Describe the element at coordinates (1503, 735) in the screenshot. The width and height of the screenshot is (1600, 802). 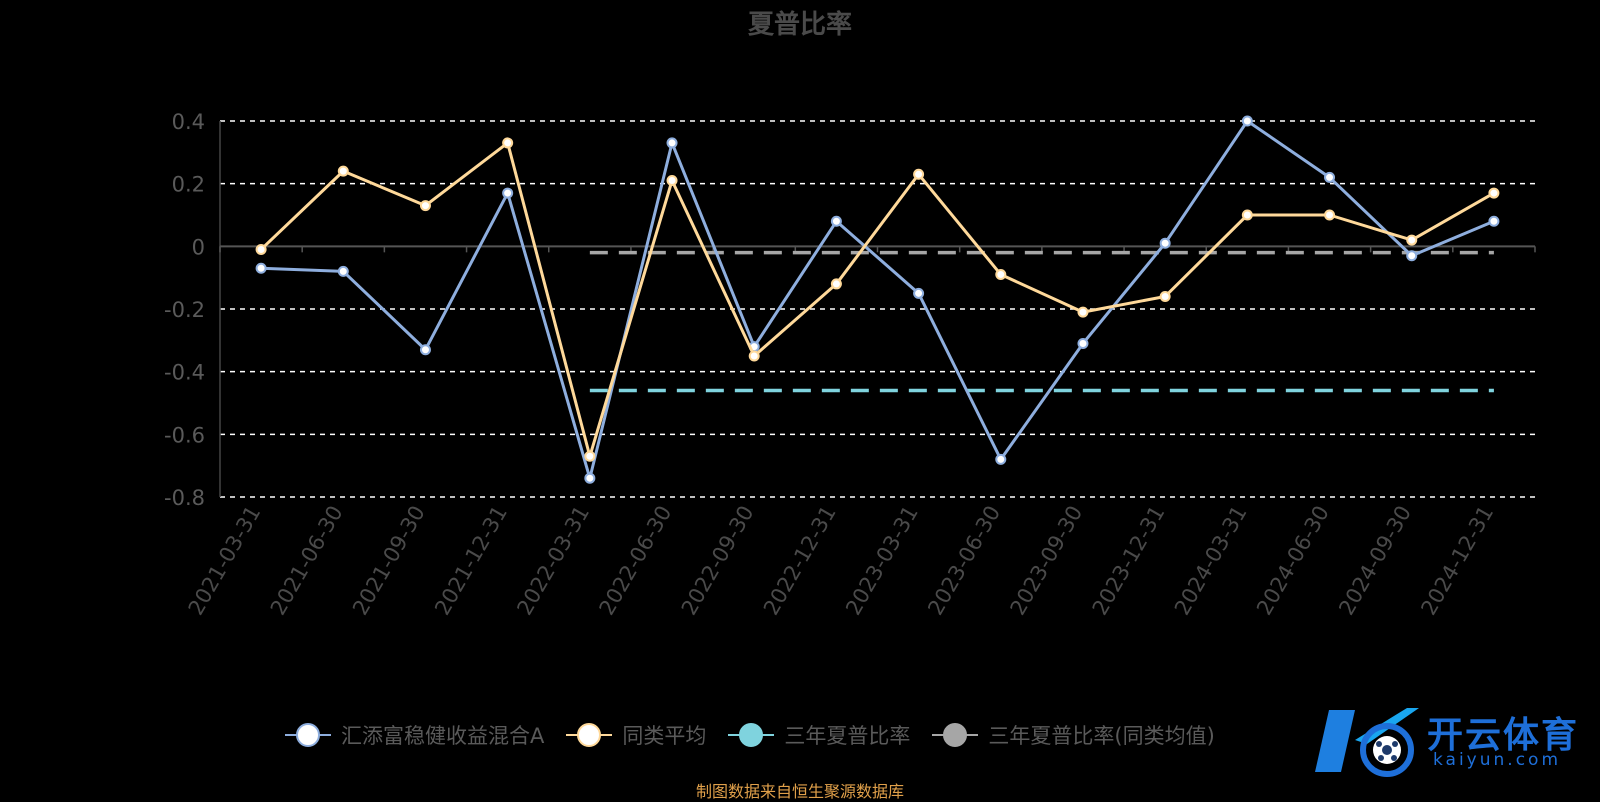
I see `watermark-brand: 开云体育` at that location.